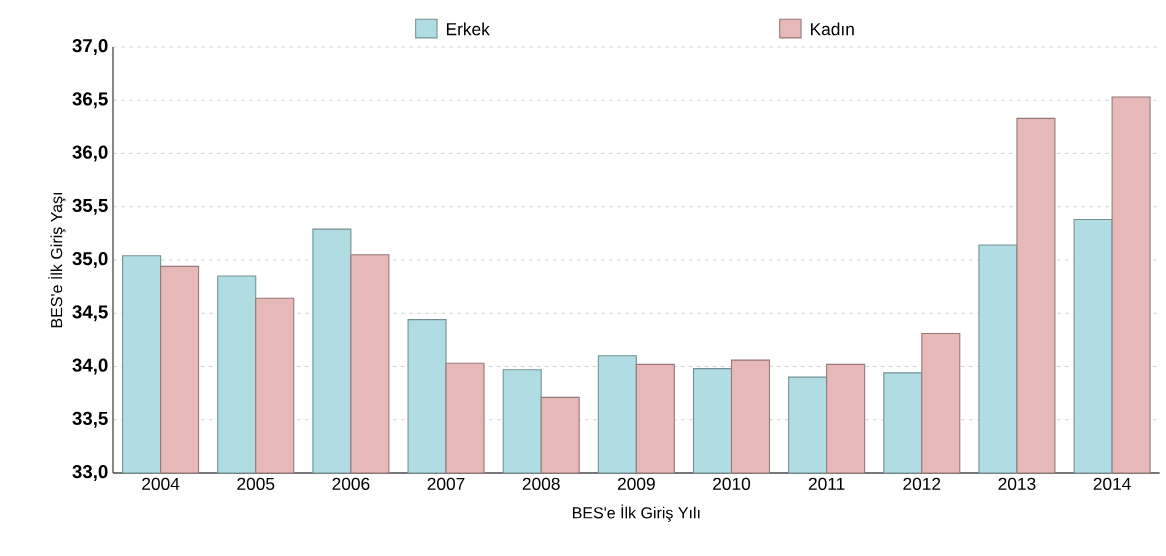 The height and width of the screenshot is (556, 1166). What do you see at coordinates (90, 366) in the screenshot?
I see `y-tick-label: 34,0` at bounding box center [90, 366].